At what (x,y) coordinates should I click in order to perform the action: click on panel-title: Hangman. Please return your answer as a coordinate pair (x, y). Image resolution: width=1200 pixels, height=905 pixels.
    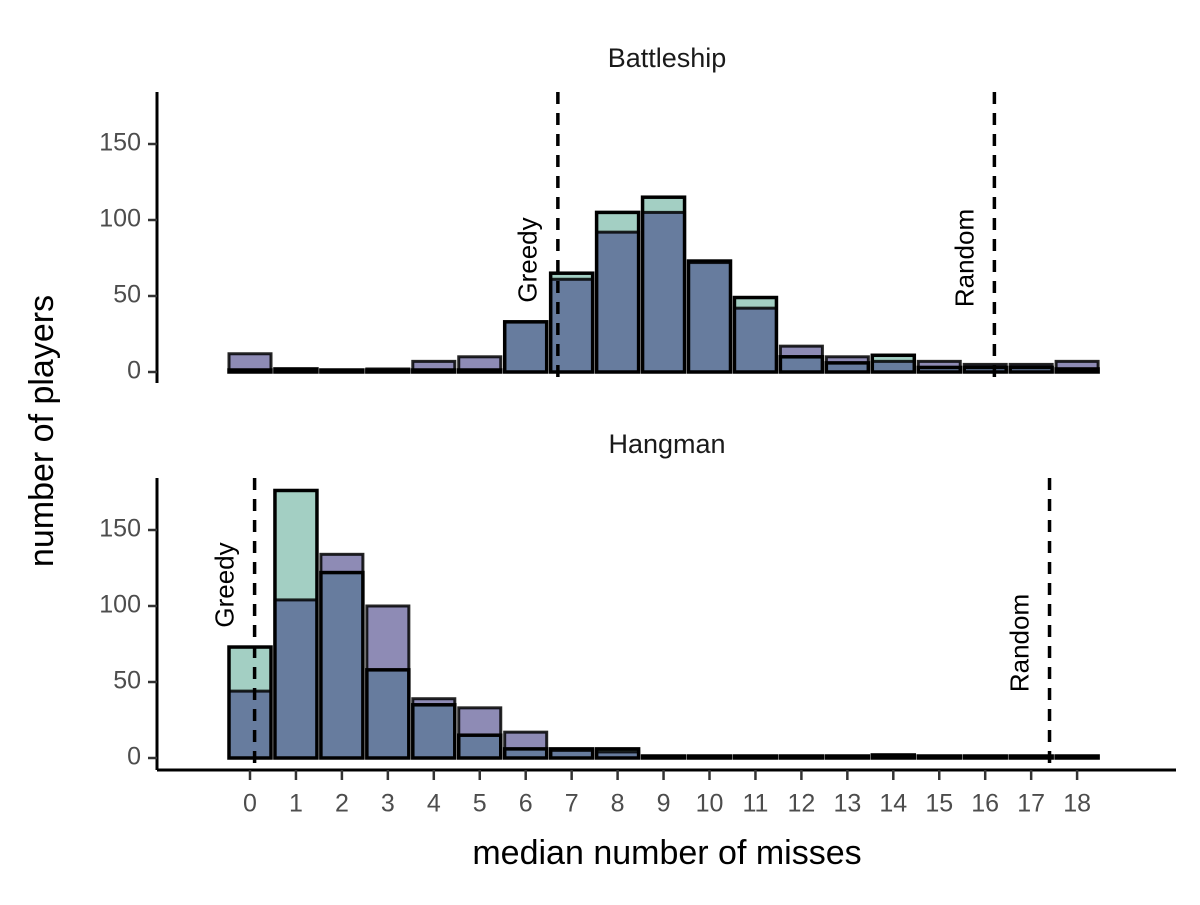
    Looking at the image, I should click on (666, 444).